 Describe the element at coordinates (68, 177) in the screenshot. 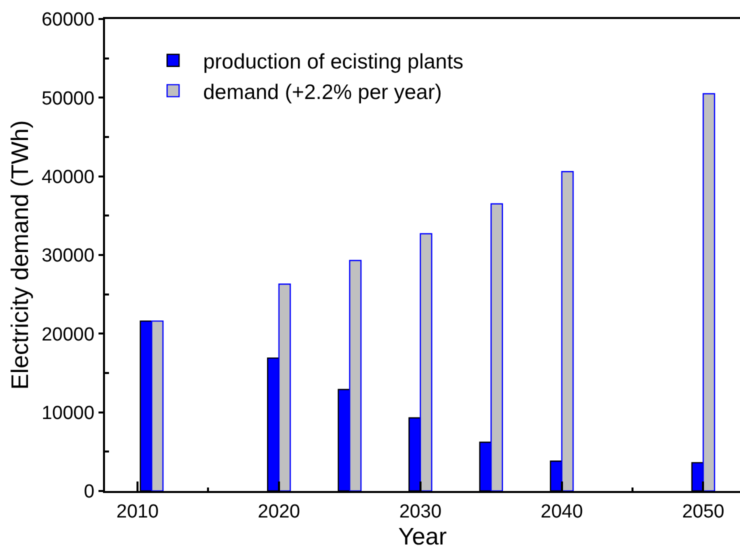

I see `y-tick-label: 40000` at that location.